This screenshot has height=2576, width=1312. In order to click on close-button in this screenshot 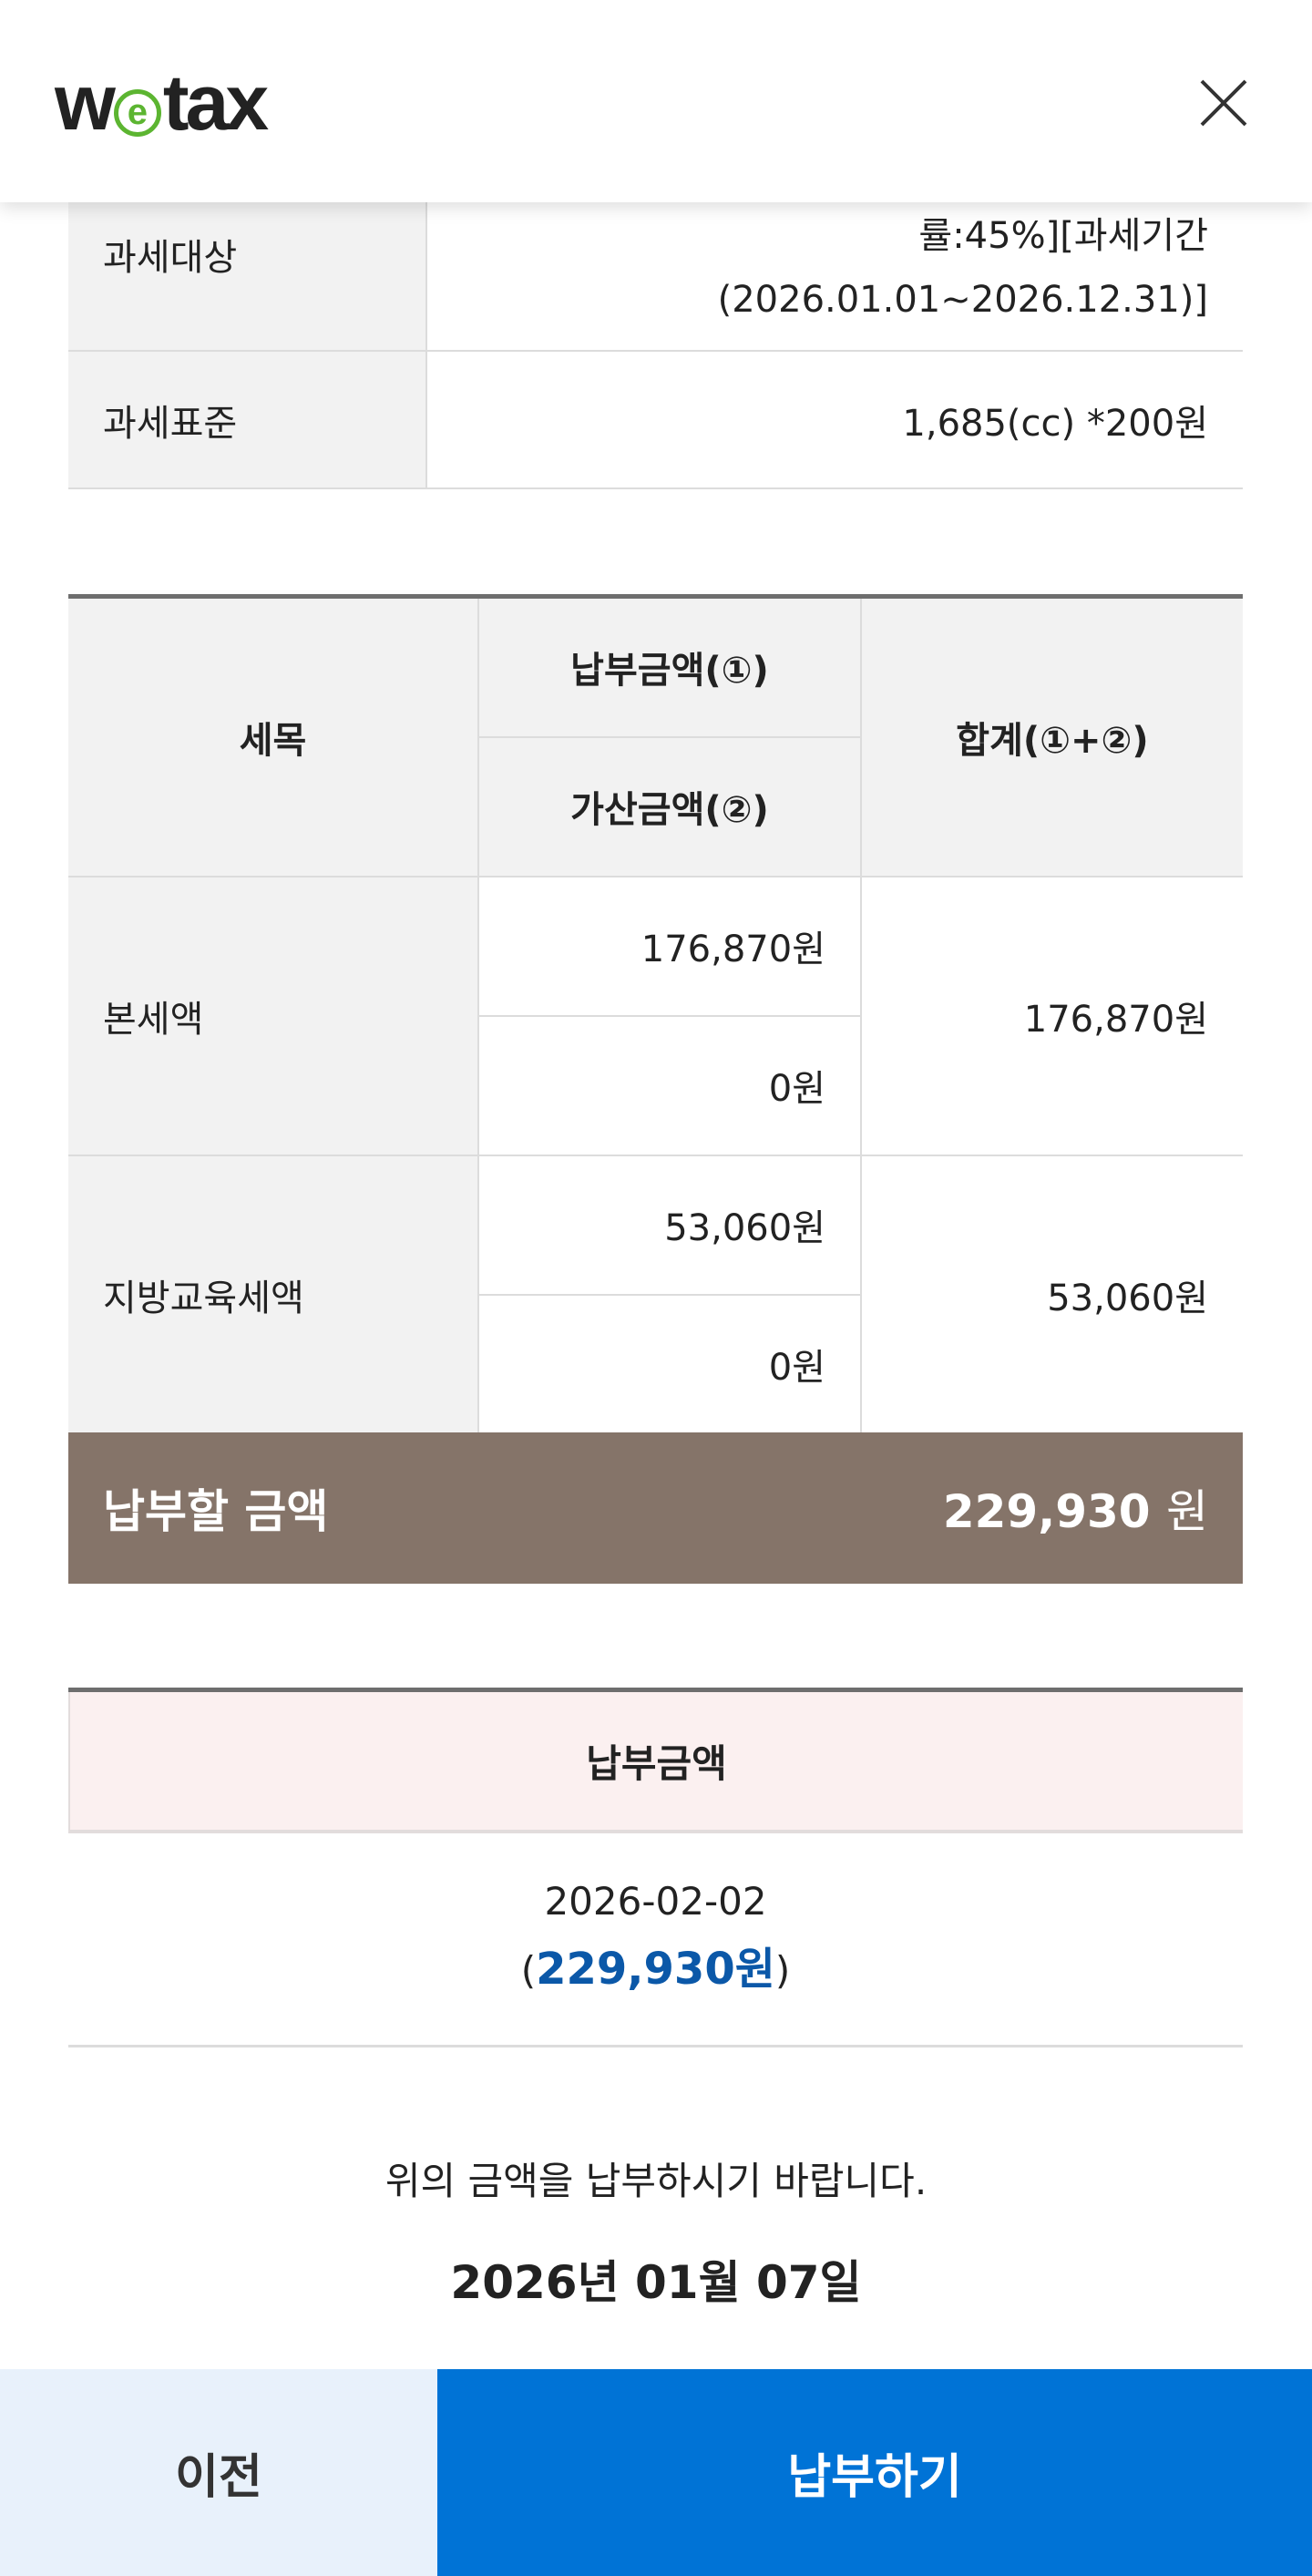, I will do `click(1223, 102)`.